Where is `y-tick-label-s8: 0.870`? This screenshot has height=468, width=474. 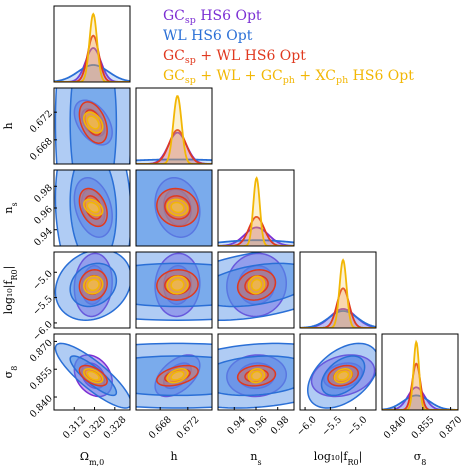
y-tick-label-s8: 0.870 is located at coordinates (41, 351).